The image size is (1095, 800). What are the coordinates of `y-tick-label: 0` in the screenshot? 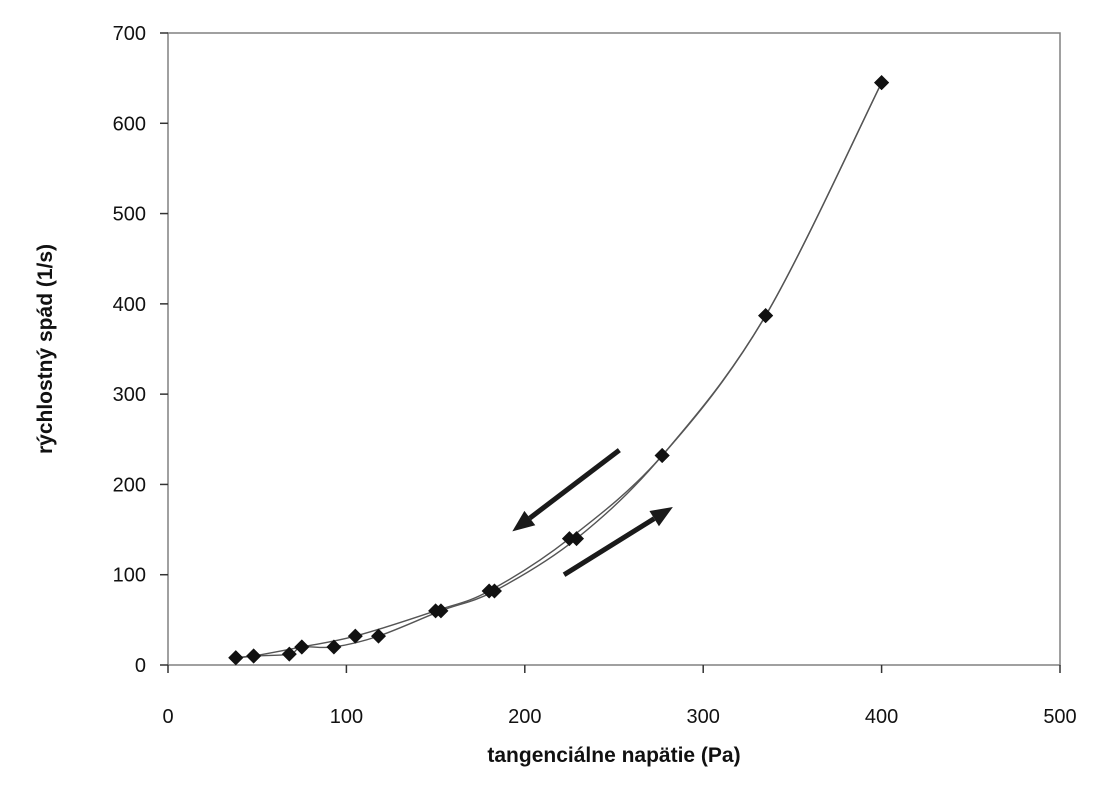 It's located at (140, 666).